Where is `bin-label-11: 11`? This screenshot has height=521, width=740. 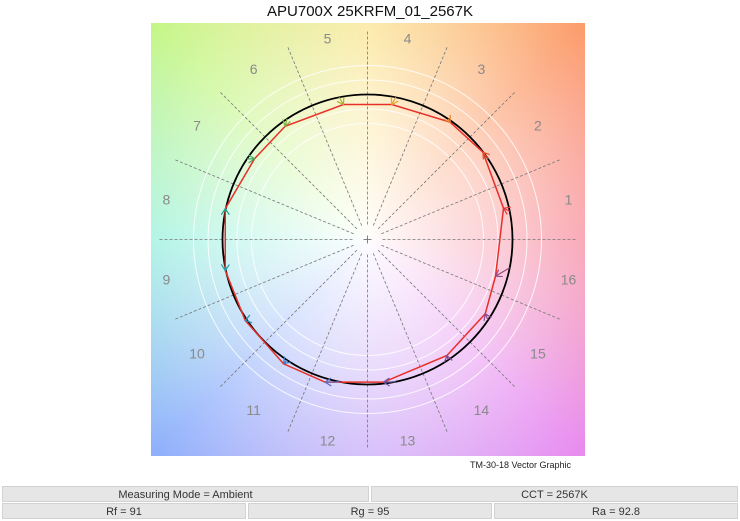
bin-label-11: 11 is located at coordinates (253, 410).